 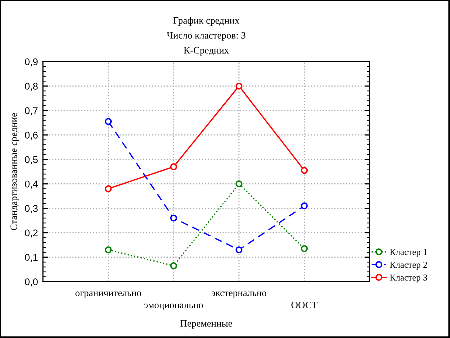 I want to click on y-tick-label: 0,9, so click(x=31, y=62).